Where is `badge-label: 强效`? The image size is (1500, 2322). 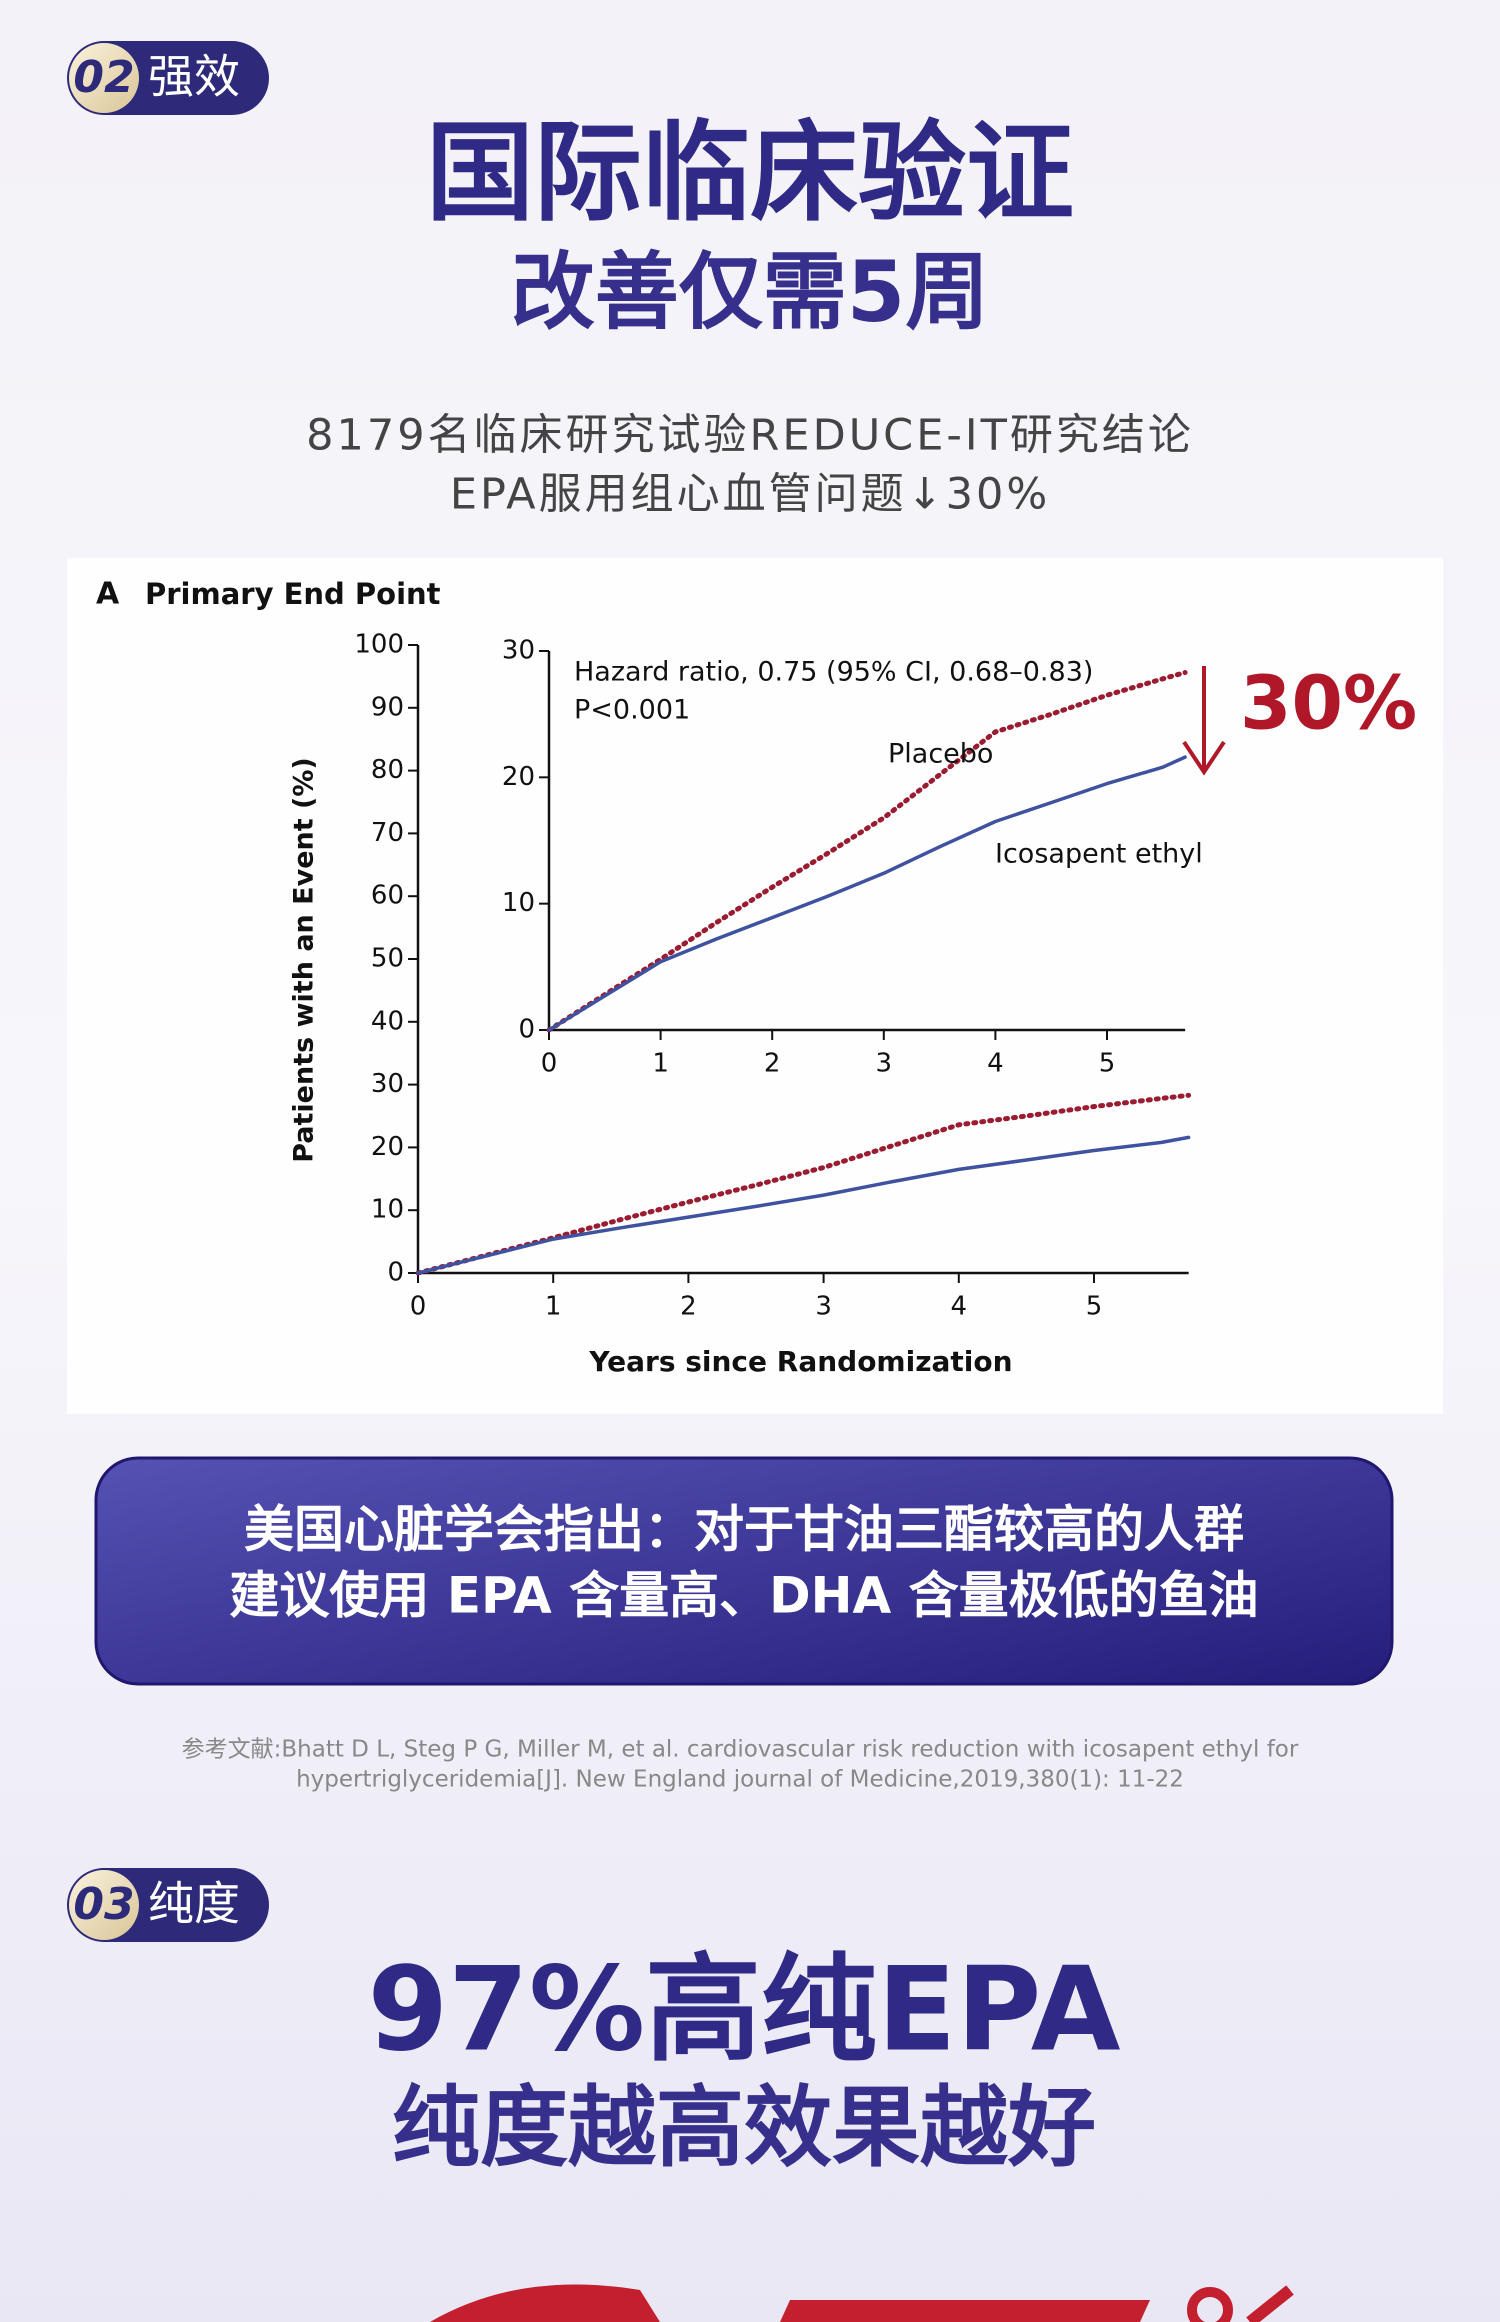 badge-label: 强效 is located at coordinates (194, 77).